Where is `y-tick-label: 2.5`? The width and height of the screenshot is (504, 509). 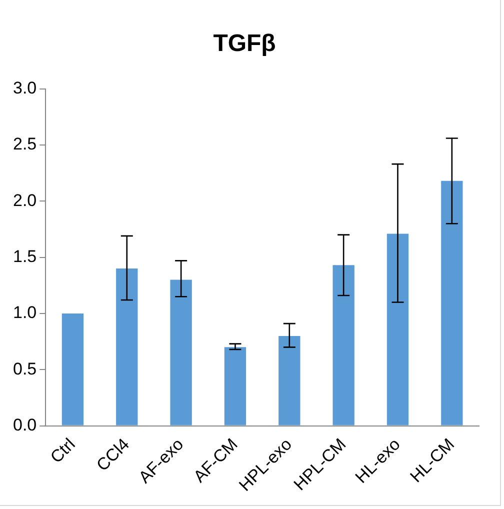
y-tick-label: 2.5 is located at coordinates (24, 144).